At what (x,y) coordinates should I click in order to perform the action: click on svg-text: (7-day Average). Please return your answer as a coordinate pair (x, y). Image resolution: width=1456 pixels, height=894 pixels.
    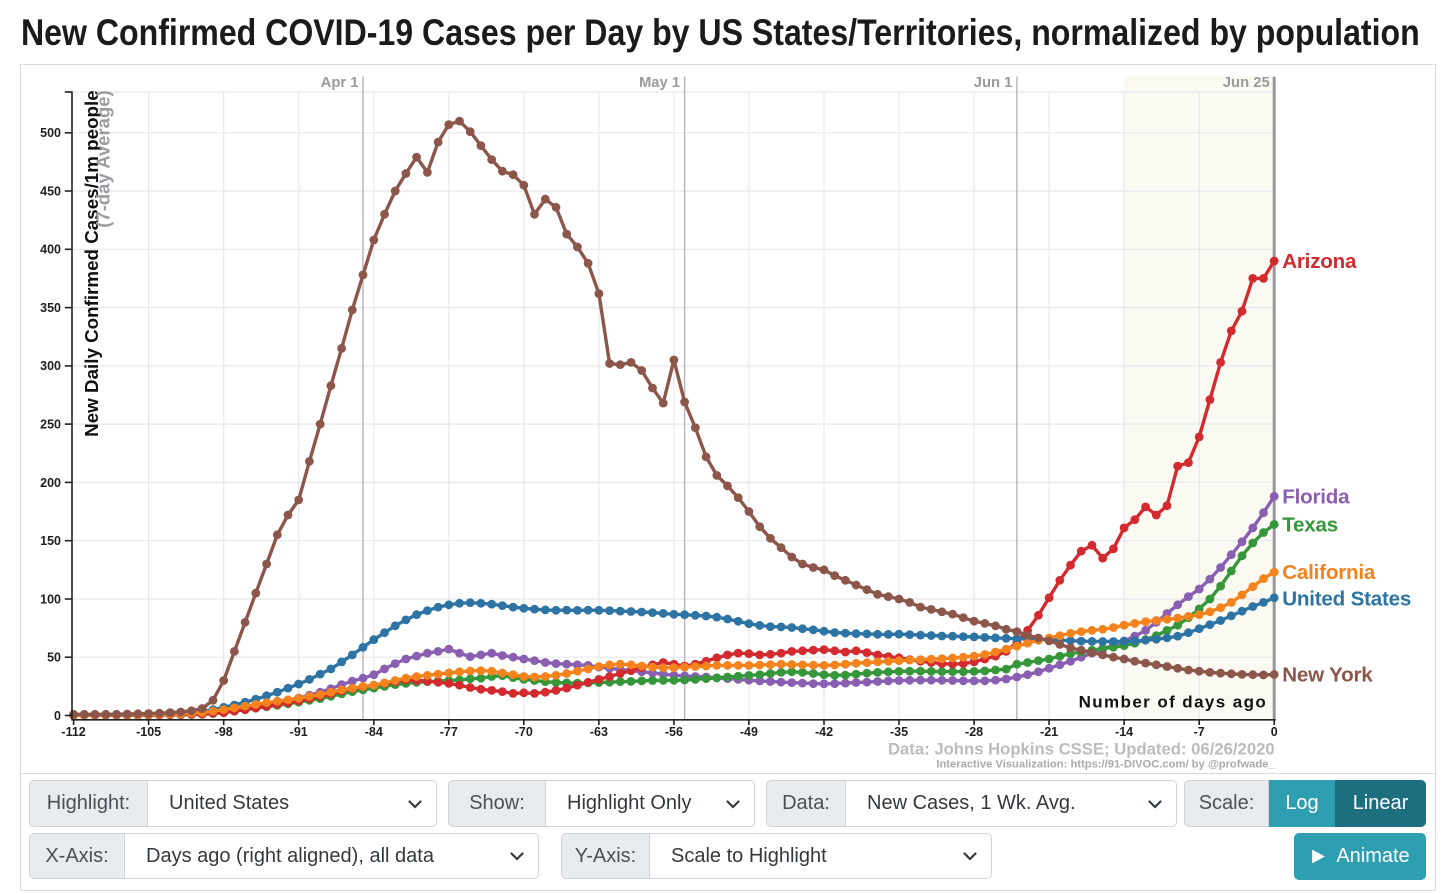
    Looking at the image, I should click on (103, 158).